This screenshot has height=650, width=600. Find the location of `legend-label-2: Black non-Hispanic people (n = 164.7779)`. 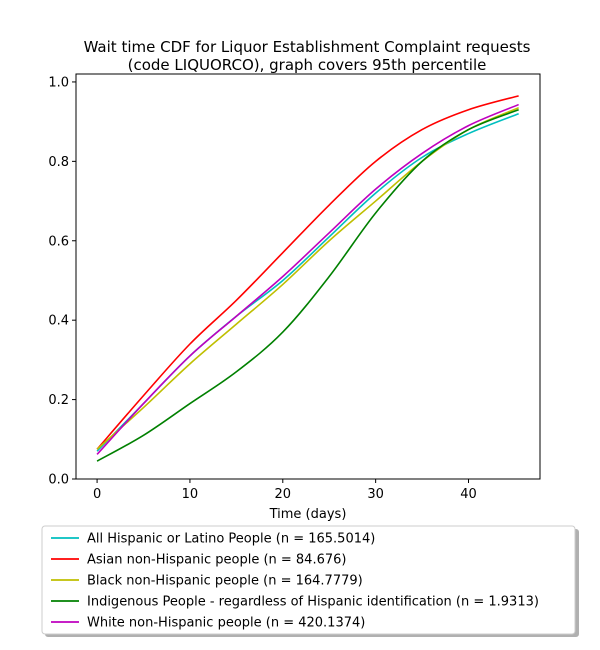

legend-label-2: Black non-Hispanic people (n = 164.7779) is located at coordinates (225, 581).